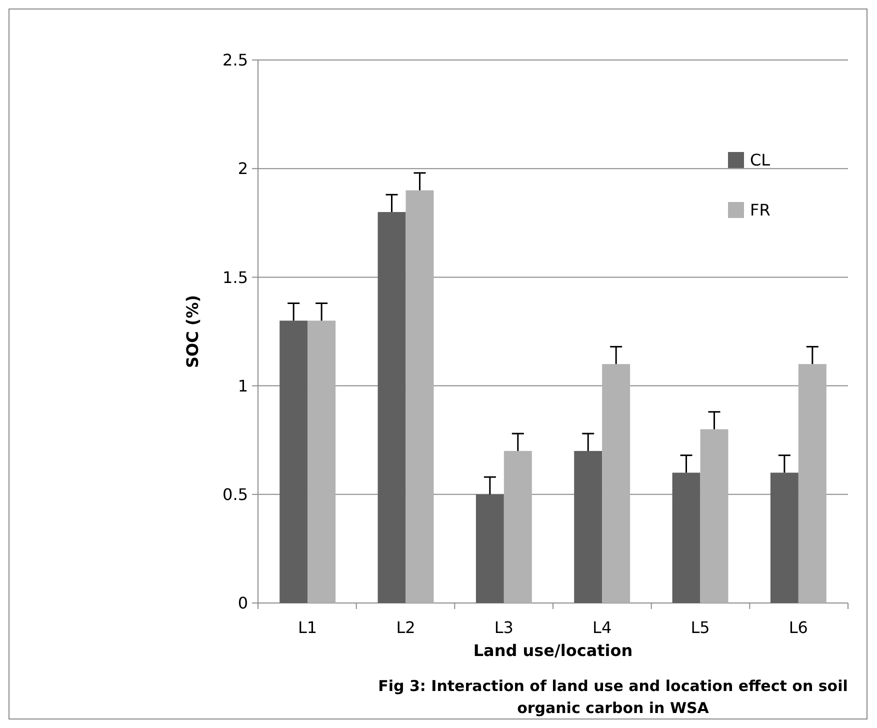 Image resolution: width=877 pixels, height=728 pixels. What do you see at coordinates (243, 603) in the screenshot?
I see `y-tick-label: 0` at bounding box center [243, 603].